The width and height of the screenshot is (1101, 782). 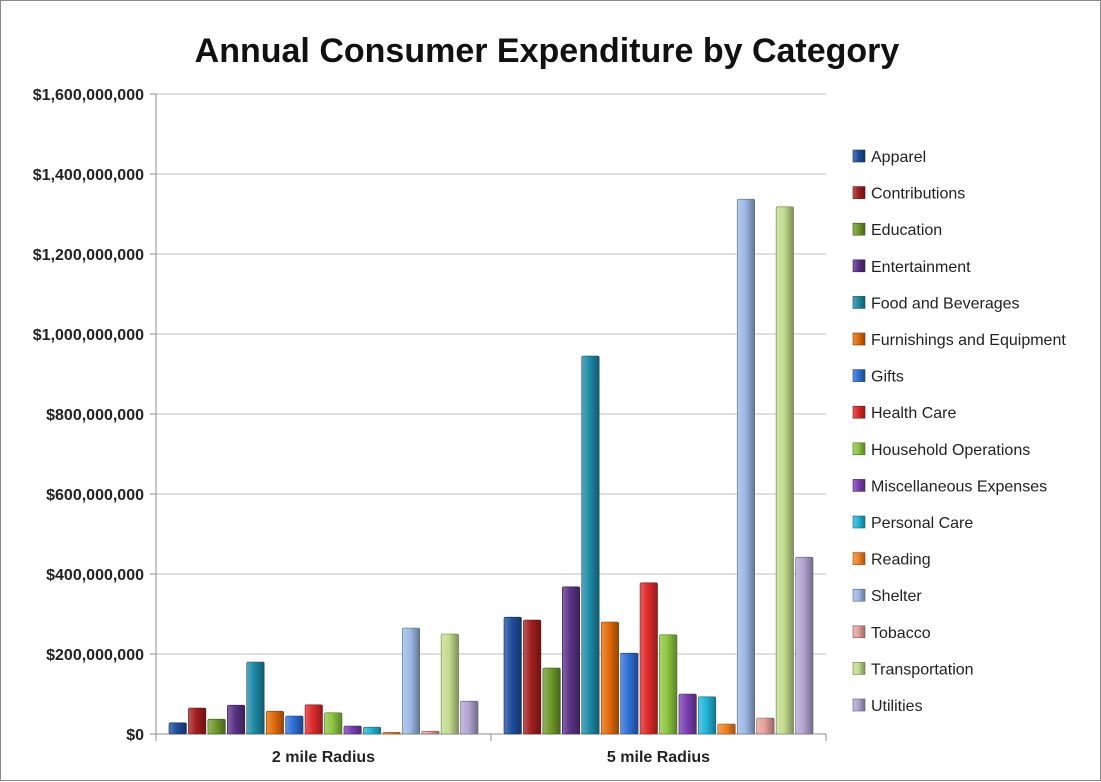 I want to click on chart-title: Annual Consumer Expenditure by Category, so click(x=547, y=51).